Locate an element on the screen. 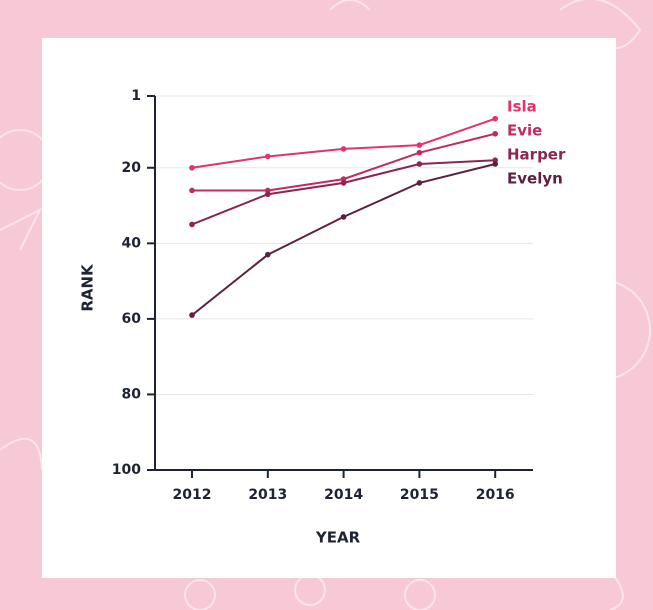  x-tick-label: 2015 is located at coordinates (419, 495).